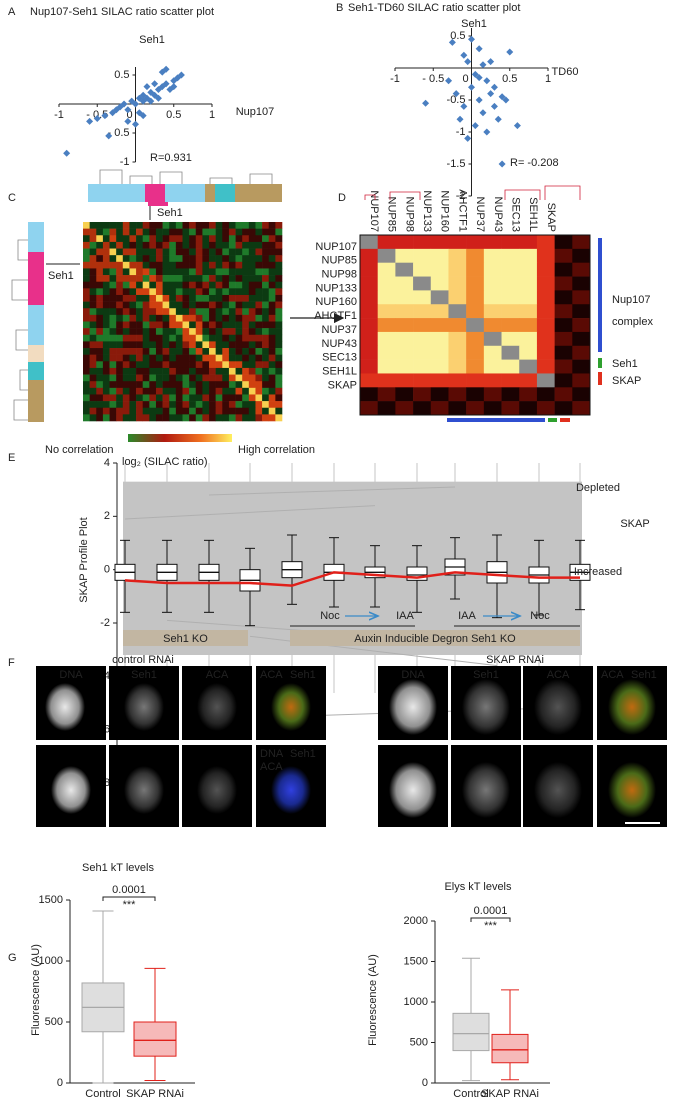  I want to click on x-tick-label: - 0.5, so click(433, 79).